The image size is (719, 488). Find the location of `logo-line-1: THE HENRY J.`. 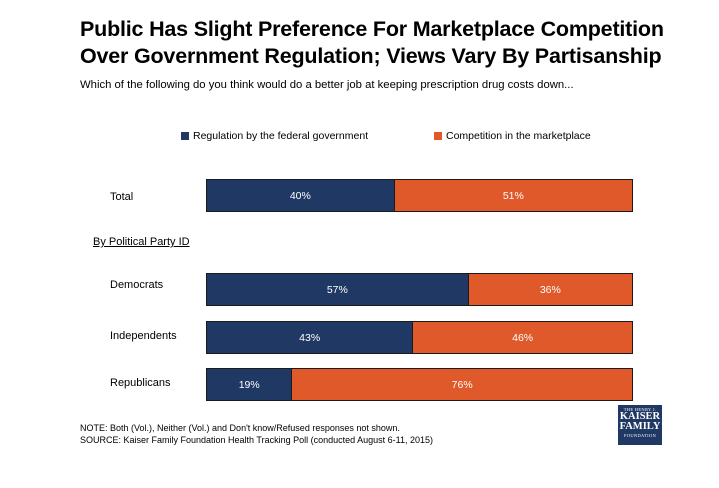

logo-line-1: THE HENRY J. is located at coordinates (640, 409).